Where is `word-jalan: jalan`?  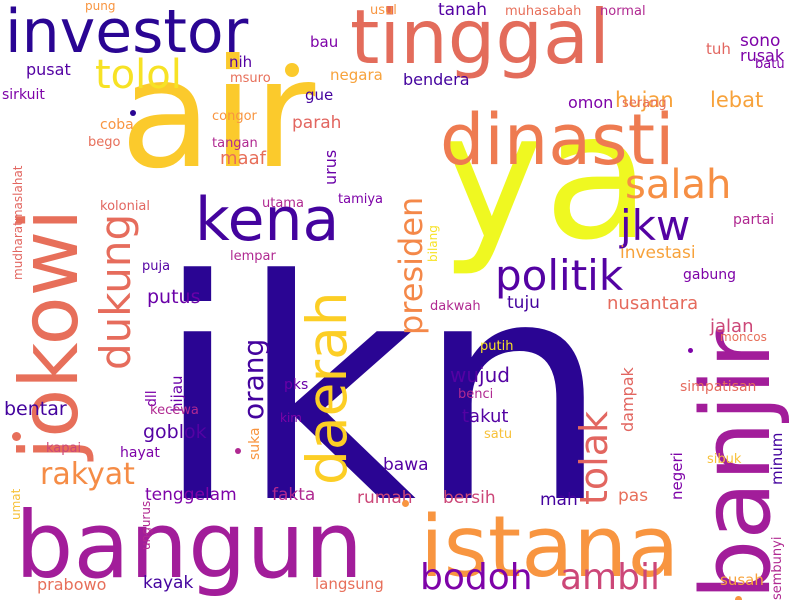
word-jalan: jalan is located at coordinates (732, 326).